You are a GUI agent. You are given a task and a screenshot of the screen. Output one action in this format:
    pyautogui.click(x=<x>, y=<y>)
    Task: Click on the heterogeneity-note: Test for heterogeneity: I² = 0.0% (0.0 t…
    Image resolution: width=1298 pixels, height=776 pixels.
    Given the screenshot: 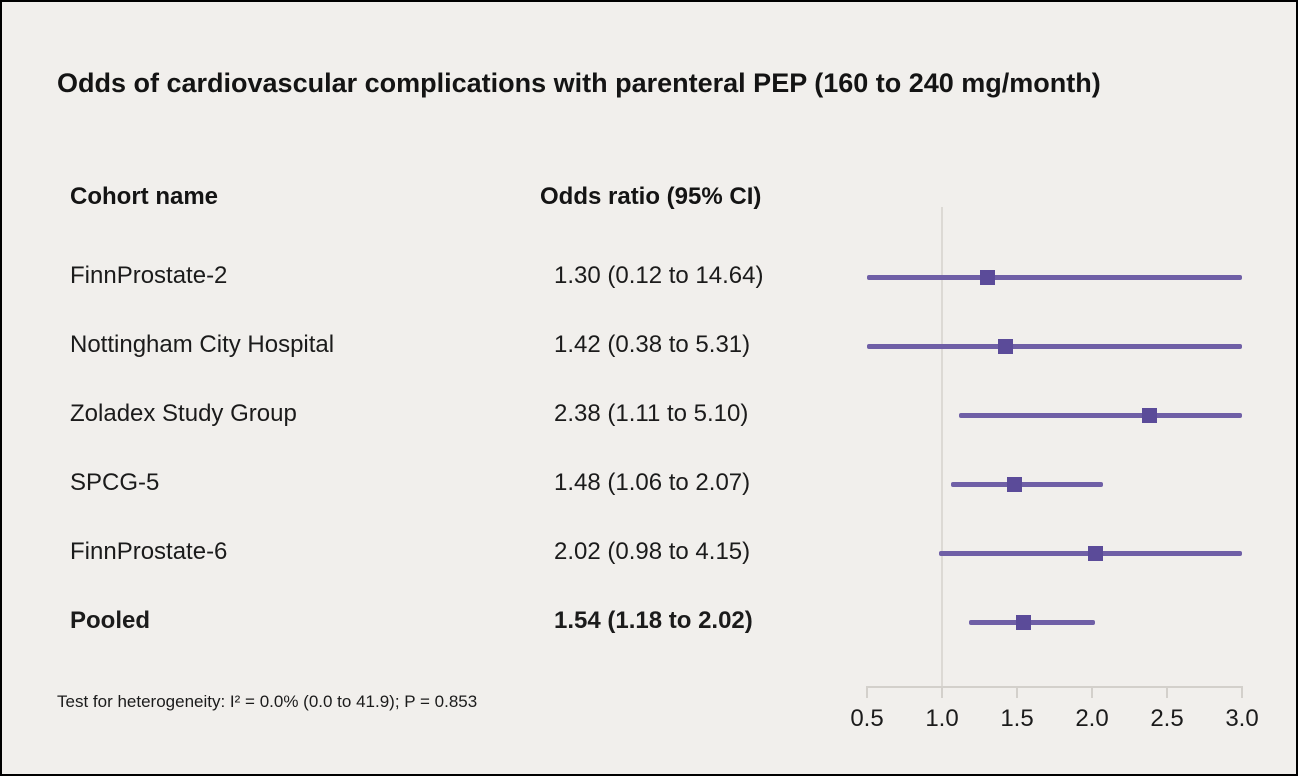 What is the action you would take?
    pyautogui.click(x=267, y=701)
    